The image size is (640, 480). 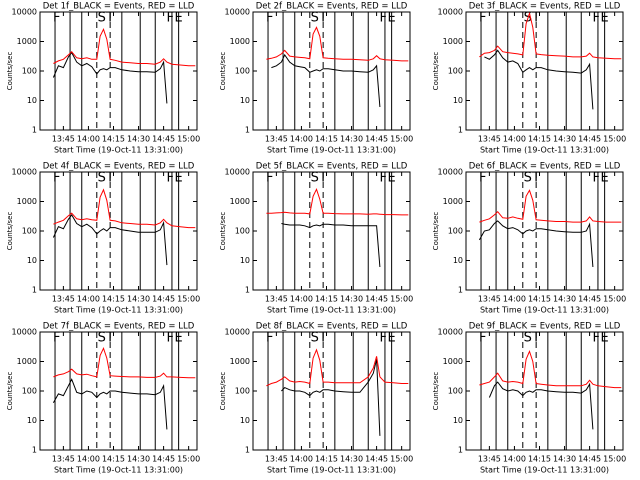 What do you see at coordinates (119, 167) in the screenshot?
I see `chart-title: Det 4f_BLACK = Events, RED = LLD` at bounding box center [119, 167].